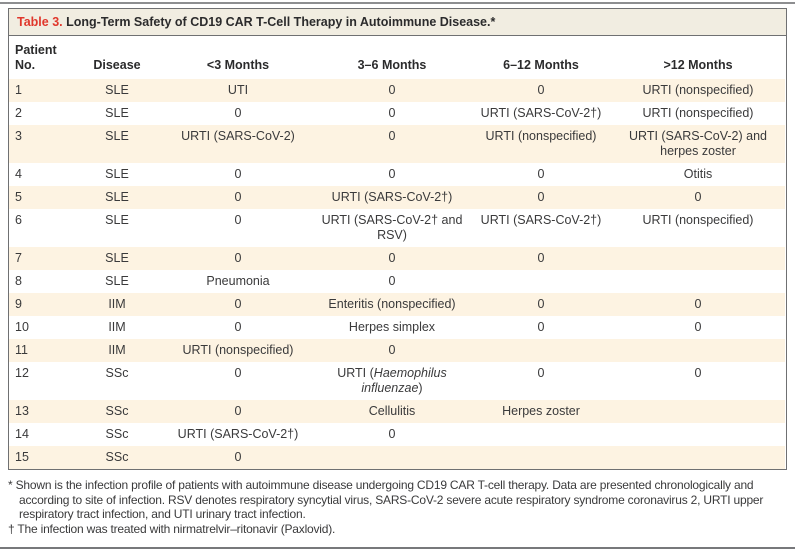  I want to click on table-cell: 2, so click(18, 113).